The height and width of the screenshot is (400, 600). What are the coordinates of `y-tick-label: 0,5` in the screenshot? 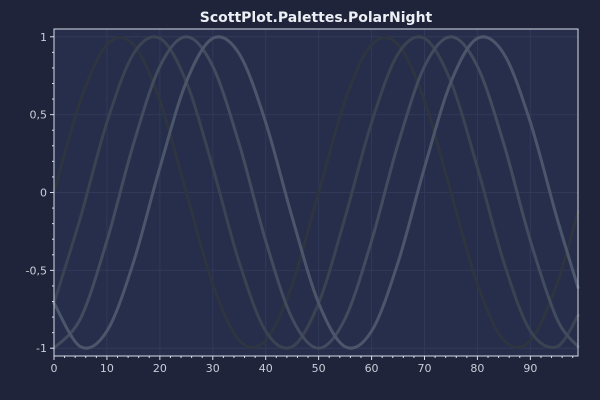 It's located at (39, 115).